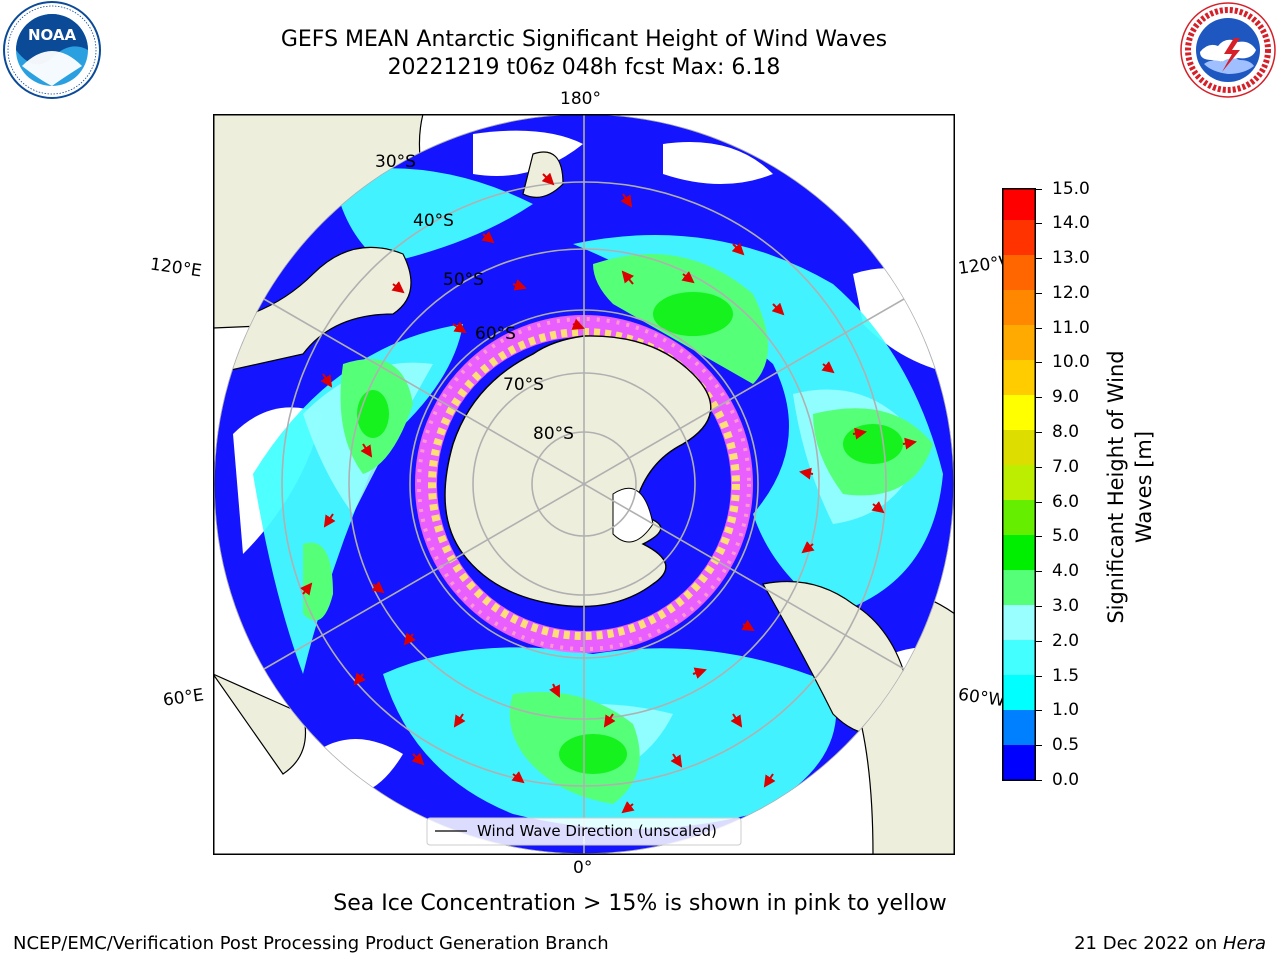 This screenshot has height=960, width=1280. What do you see at coordinates (1066, 502) in the screenshot?
I see `colorbar-tick-label: 6.0` at bounding box center [1066, 502].